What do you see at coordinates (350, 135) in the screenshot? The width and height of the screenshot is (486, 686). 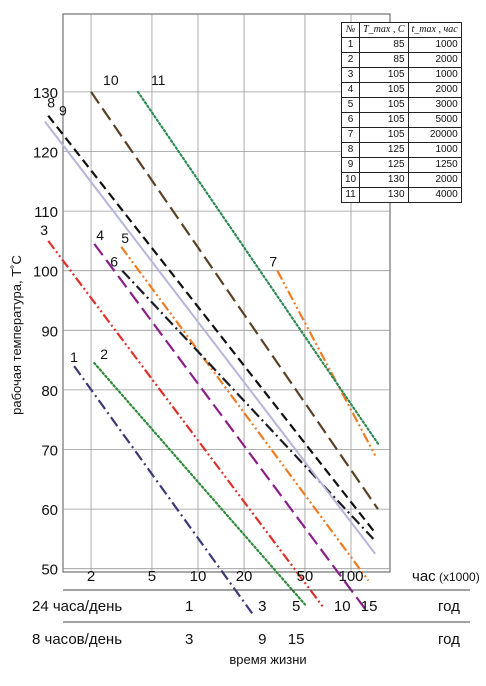 I see `table-cell: 7` at bounding box center [350, 135].